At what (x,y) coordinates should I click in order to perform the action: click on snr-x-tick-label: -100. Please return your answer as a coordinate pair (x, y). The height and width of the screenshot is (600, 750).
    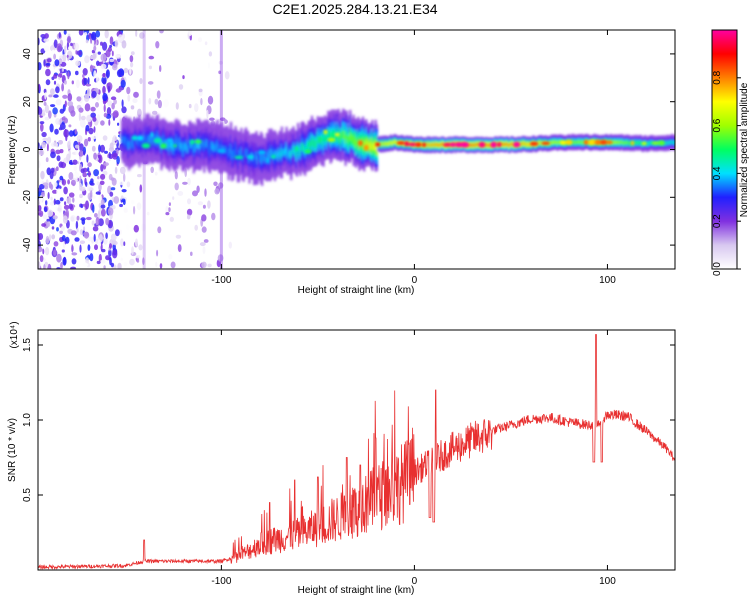
    Looking at the image, I should click on (221, 581).